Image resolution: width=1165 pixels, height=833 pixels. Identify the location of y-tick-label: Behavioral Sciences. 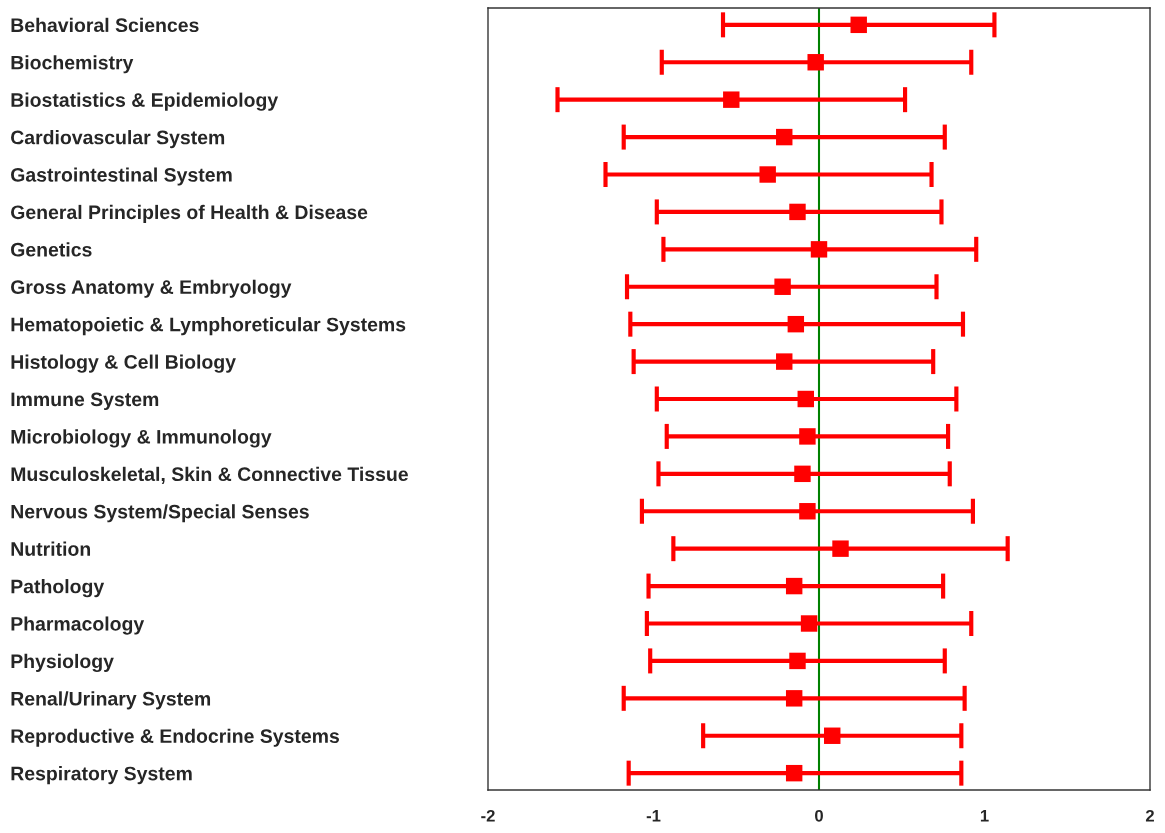
(105, 25).